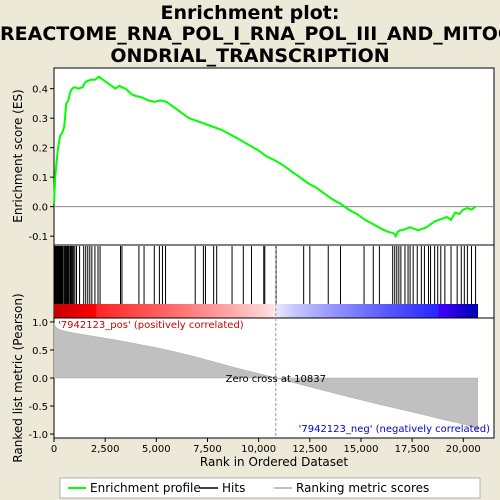 This screenshot has width=500, height=500. What do you see at coordinates (38, 237) in the screenshot?
I see `es-ytick-label: -0.1` at bounding box center [38, 237].